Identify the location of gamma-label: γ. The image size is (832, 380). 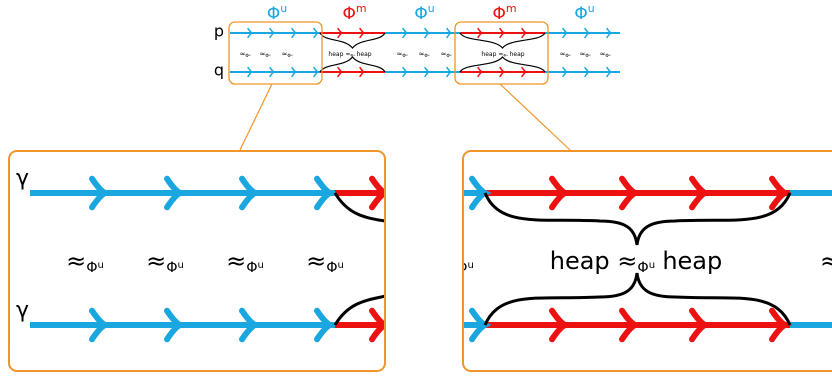
(22, 310).